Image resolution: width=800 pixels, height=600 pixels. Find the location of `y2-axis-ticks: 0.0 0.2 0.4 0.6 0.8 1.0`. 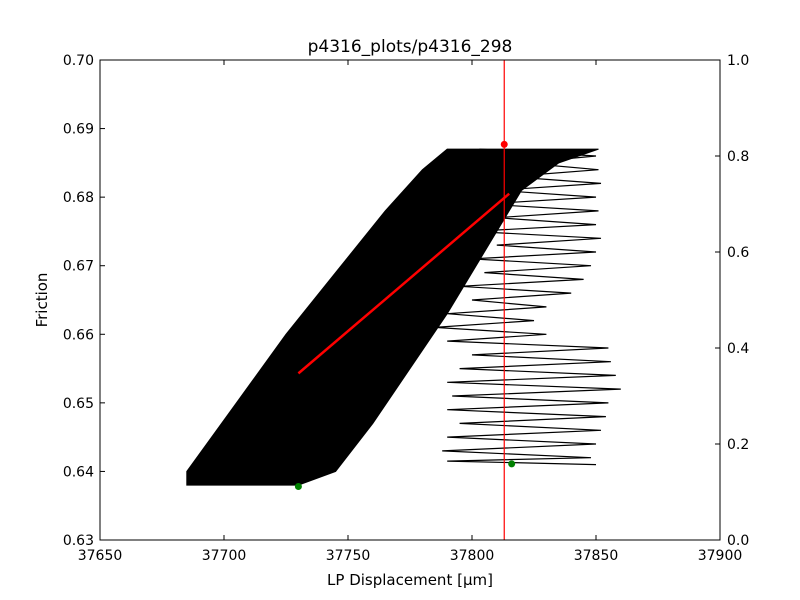

y2-axis-ticks: 0.0 0.2 0.4 0.6 0.8 1.0 is located at coordinates (732, 301).